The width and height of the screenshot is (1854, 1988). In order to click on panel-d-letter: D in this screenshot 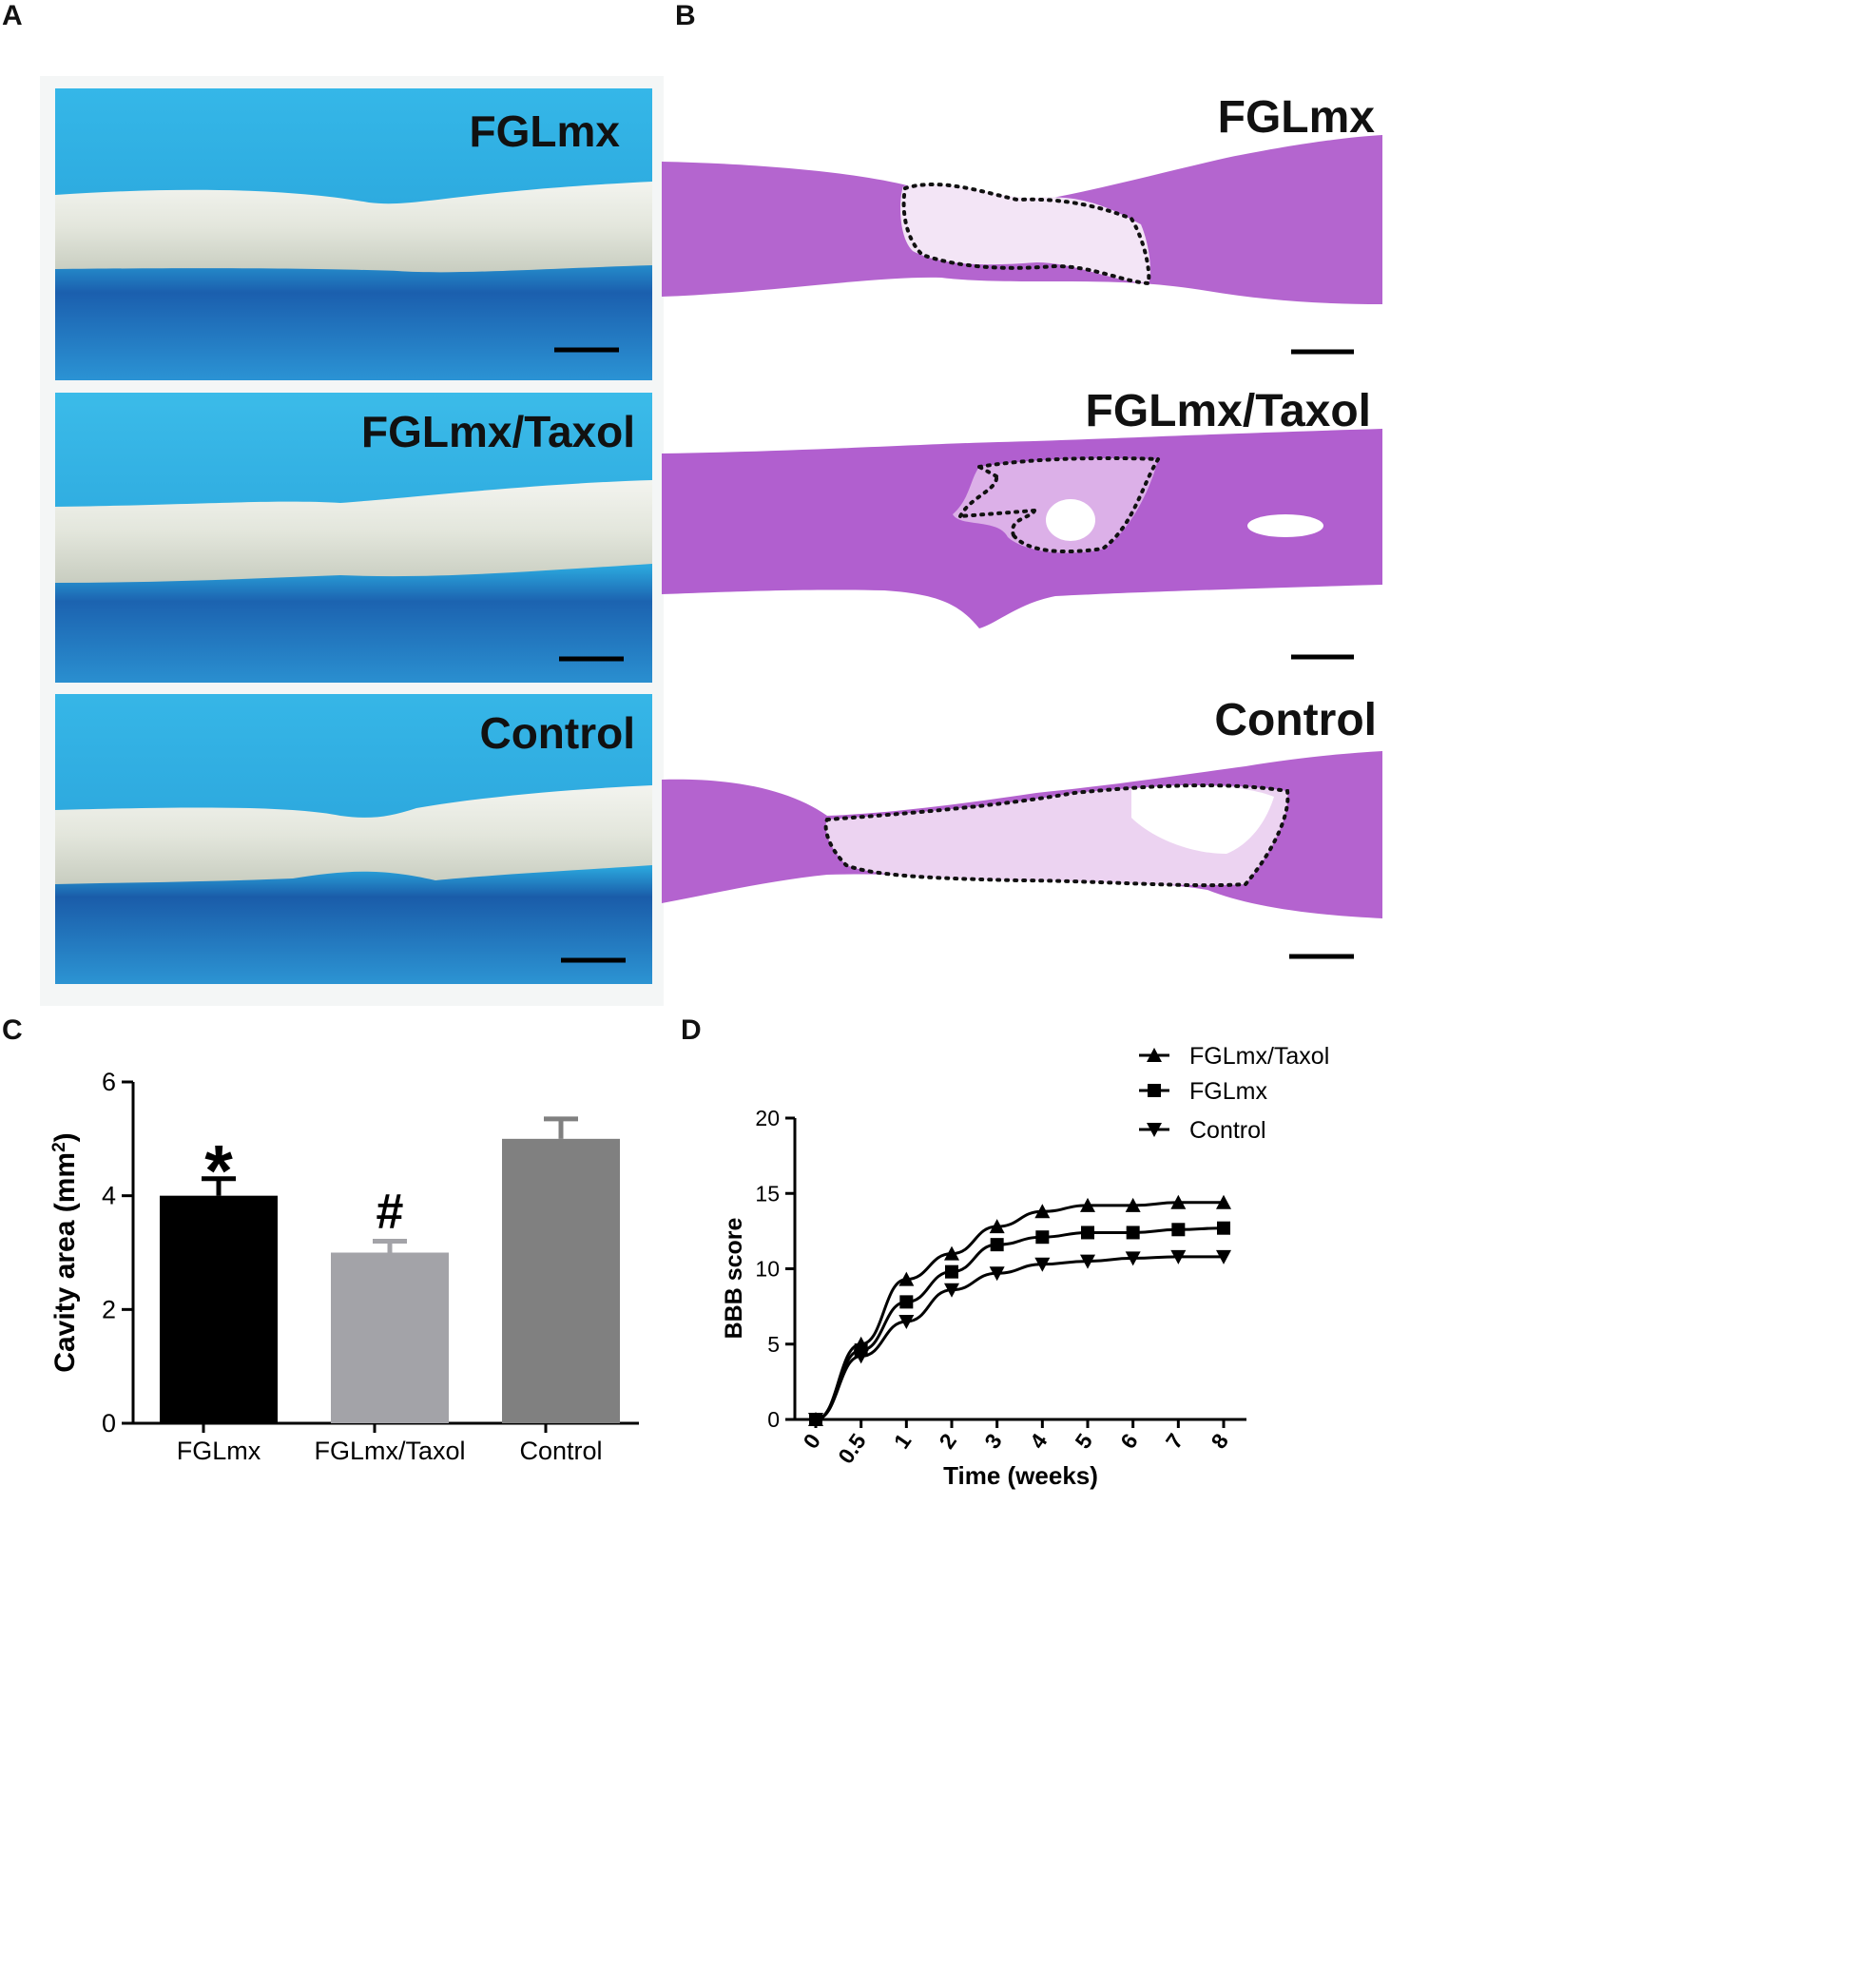, I will do `click(691, 1030)`.